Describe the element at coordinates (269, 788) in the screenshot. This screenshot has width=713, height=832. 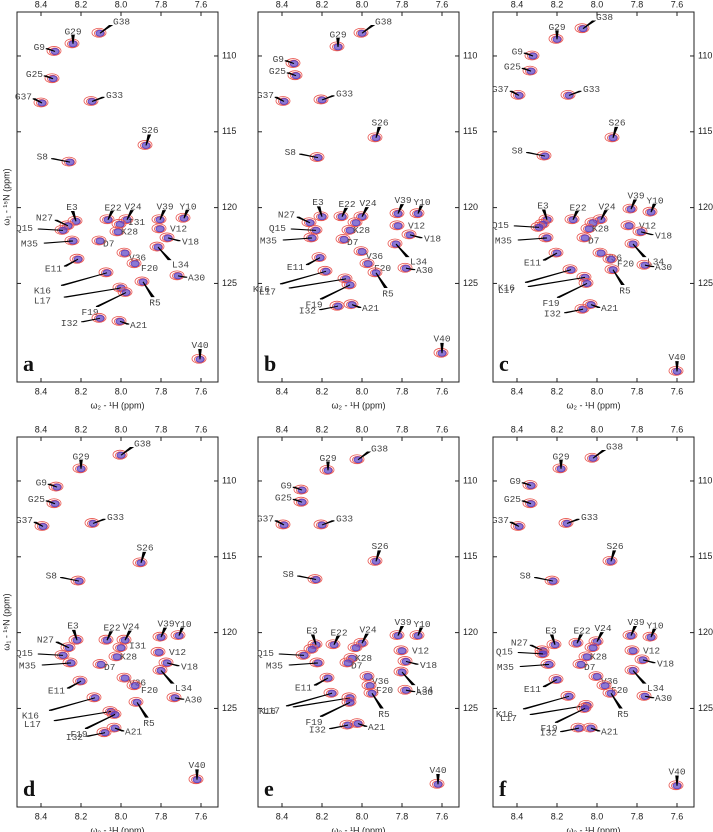
I see `panel-label: e` at that location.